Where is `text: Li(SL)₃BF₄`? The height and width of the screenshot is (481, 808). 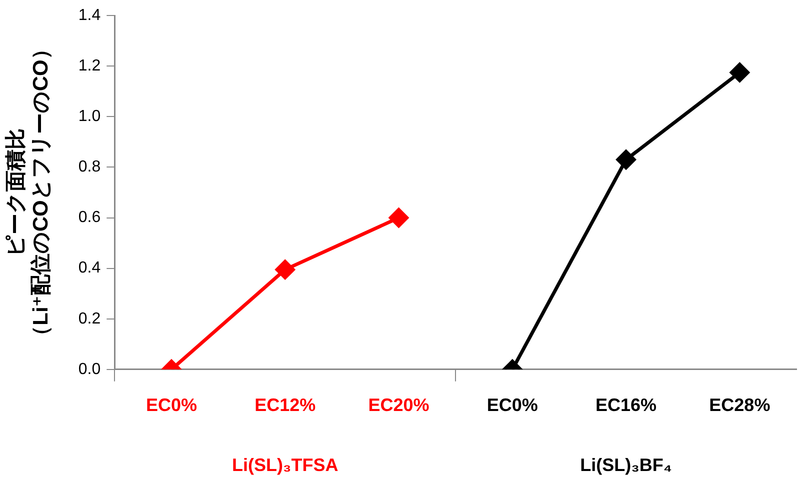 text: Li(SL)₃BF₄ is located at coordinates (626, 464).